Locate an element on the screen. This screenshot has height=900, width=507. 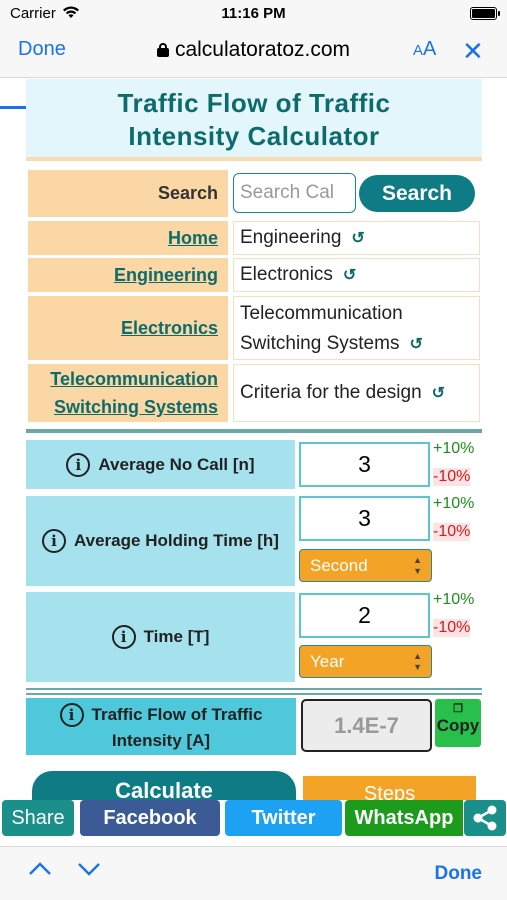
search-label: Search is located at coordinates (128, 193).